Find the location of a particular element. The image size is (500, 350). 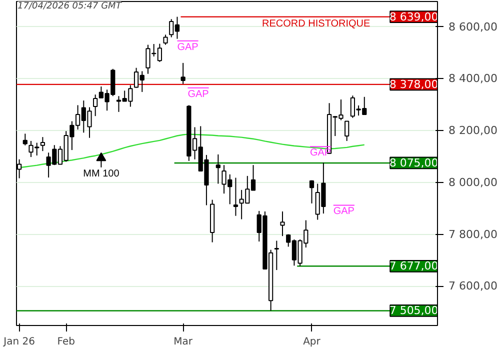

line-series is located at coordinates (191, 151).